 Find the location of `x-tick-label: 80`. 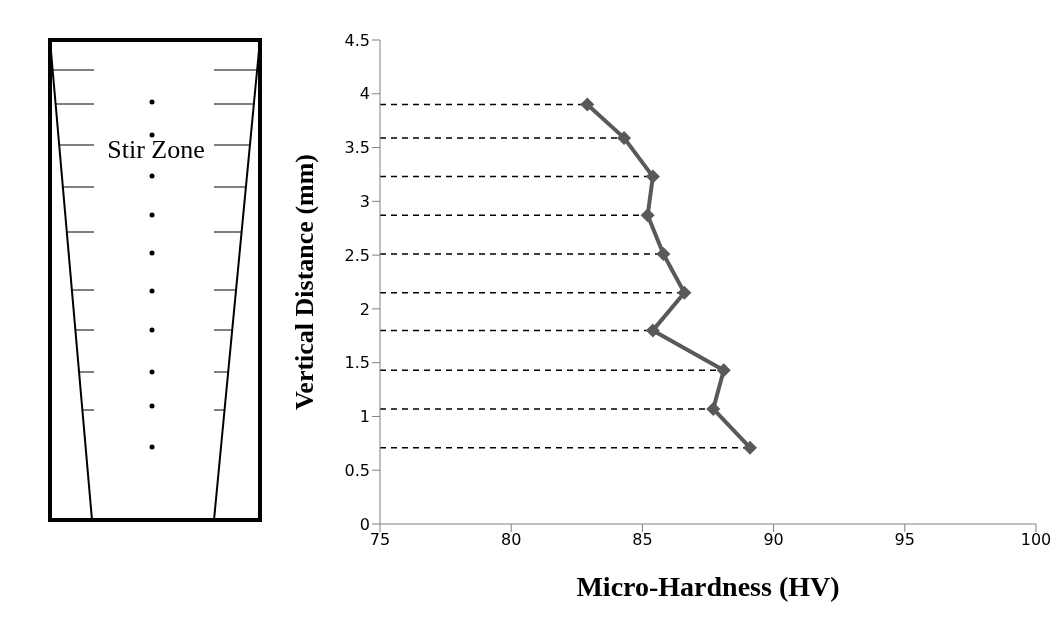

x-tick-label: 80 is located at coordinates (511, 540).